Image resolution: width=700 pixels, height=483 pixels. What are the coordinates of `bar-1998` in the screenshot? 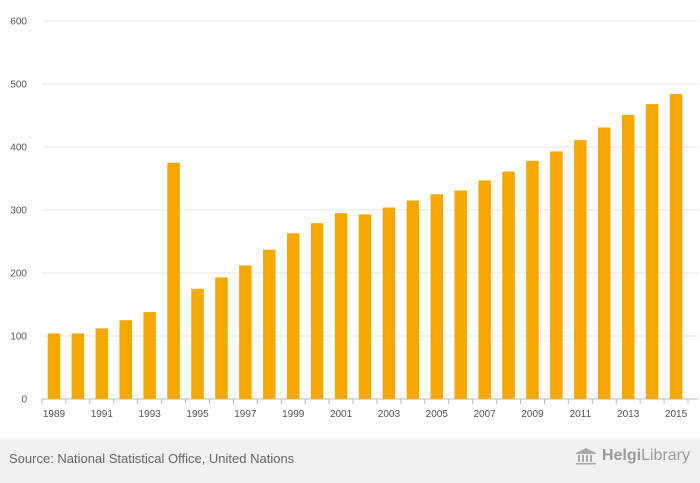 It's located at (269, 324).